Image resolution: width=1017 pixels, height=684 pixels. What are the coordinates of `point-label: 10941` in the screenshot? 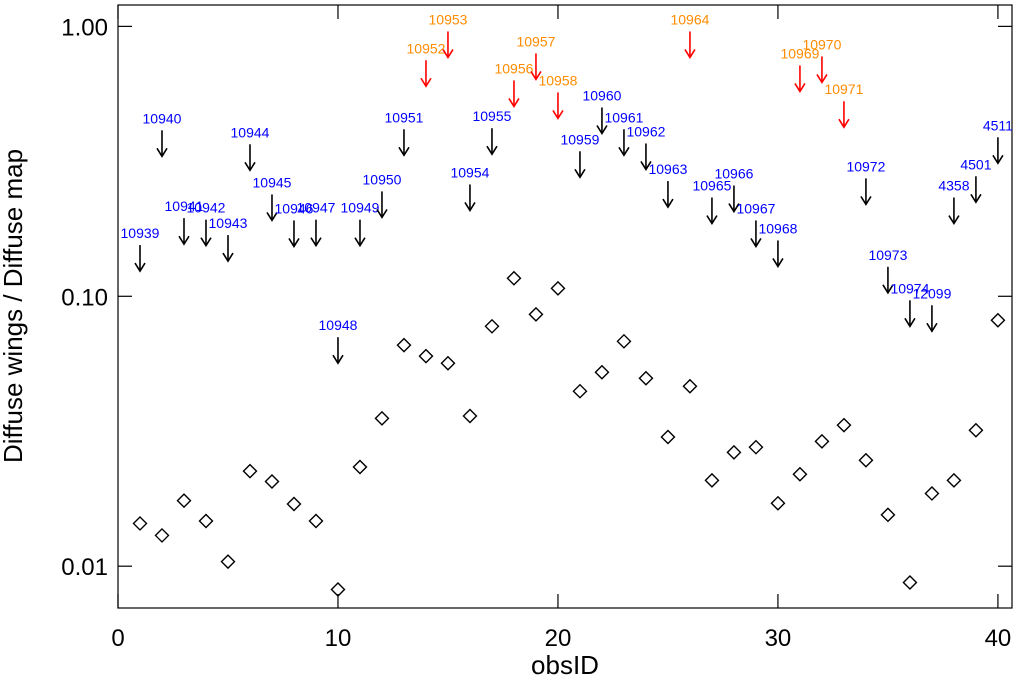 It's located at (184, 206).